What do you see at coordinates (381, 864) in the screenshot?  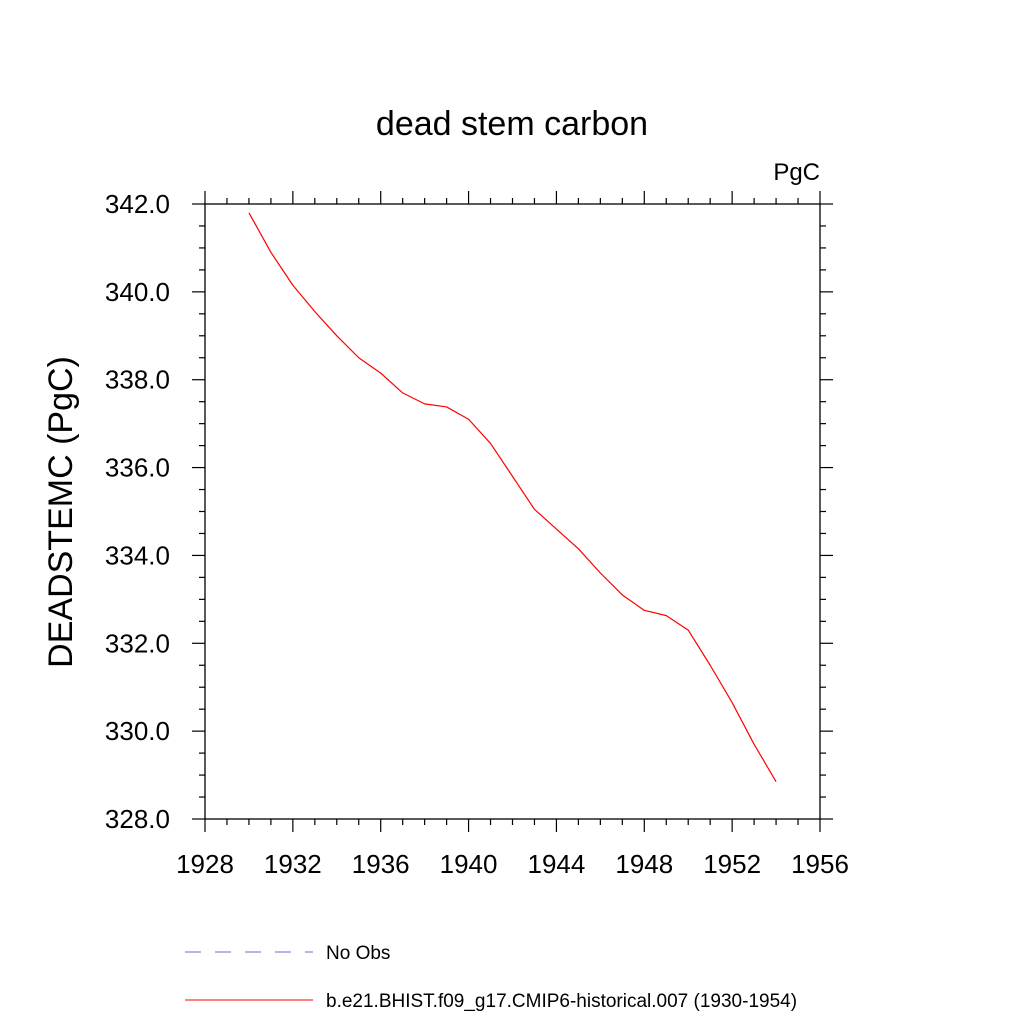 I see `x-tick-label: 1936` at bounding box center [381, 864].